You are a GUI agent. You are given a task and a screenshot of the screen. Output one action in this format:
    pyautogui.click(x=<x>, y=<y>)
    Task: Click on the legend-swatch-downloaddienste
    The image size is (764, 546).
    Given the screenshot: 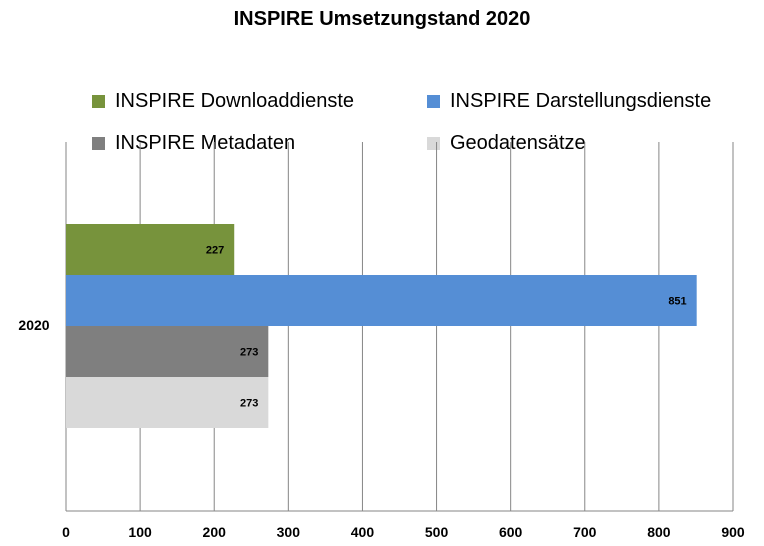 What is the action you would take?
    pyautogui.click(x=98, y=101)
    